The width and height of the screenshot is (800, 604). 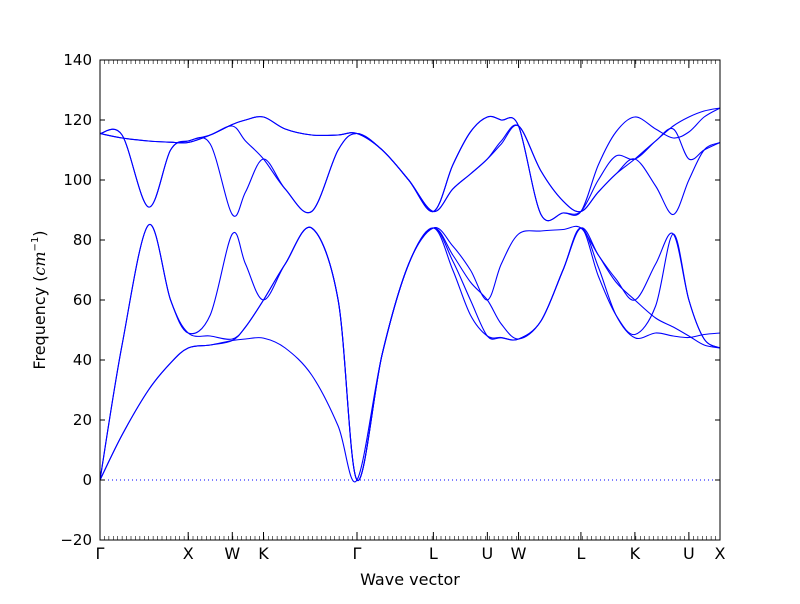 What do you see at coordinates (87, 480) in the screenshot?
I see `y-tick-label: 0` at bounding box center [87, 480].